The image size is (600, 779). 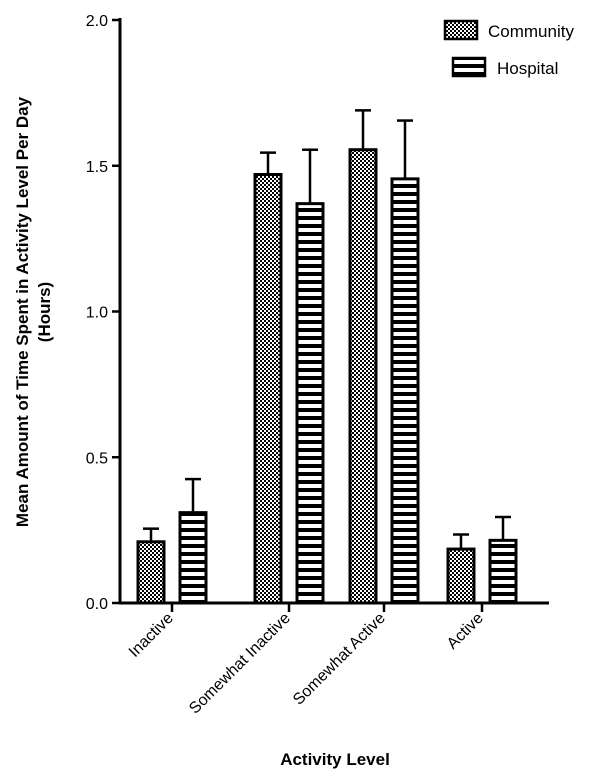 I want to click on legend-label-community: Community, so click(x=531, y=31).